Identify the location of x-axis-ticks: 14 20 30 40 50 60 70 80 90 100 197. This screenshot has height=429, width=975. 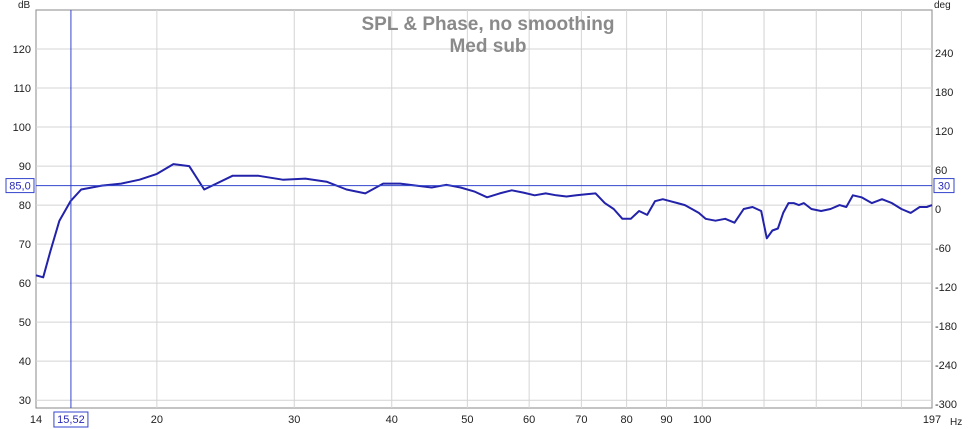
(485, 420).